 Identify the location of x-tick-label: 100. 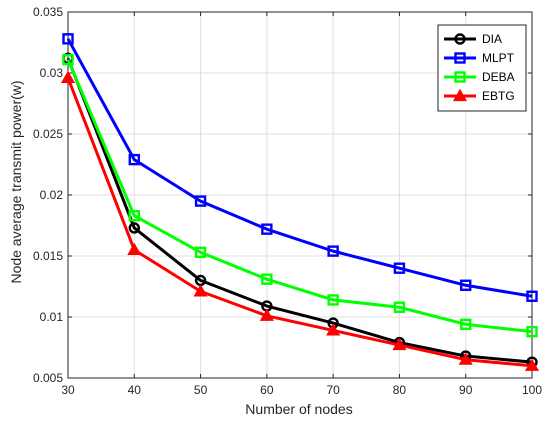
(532, 390).